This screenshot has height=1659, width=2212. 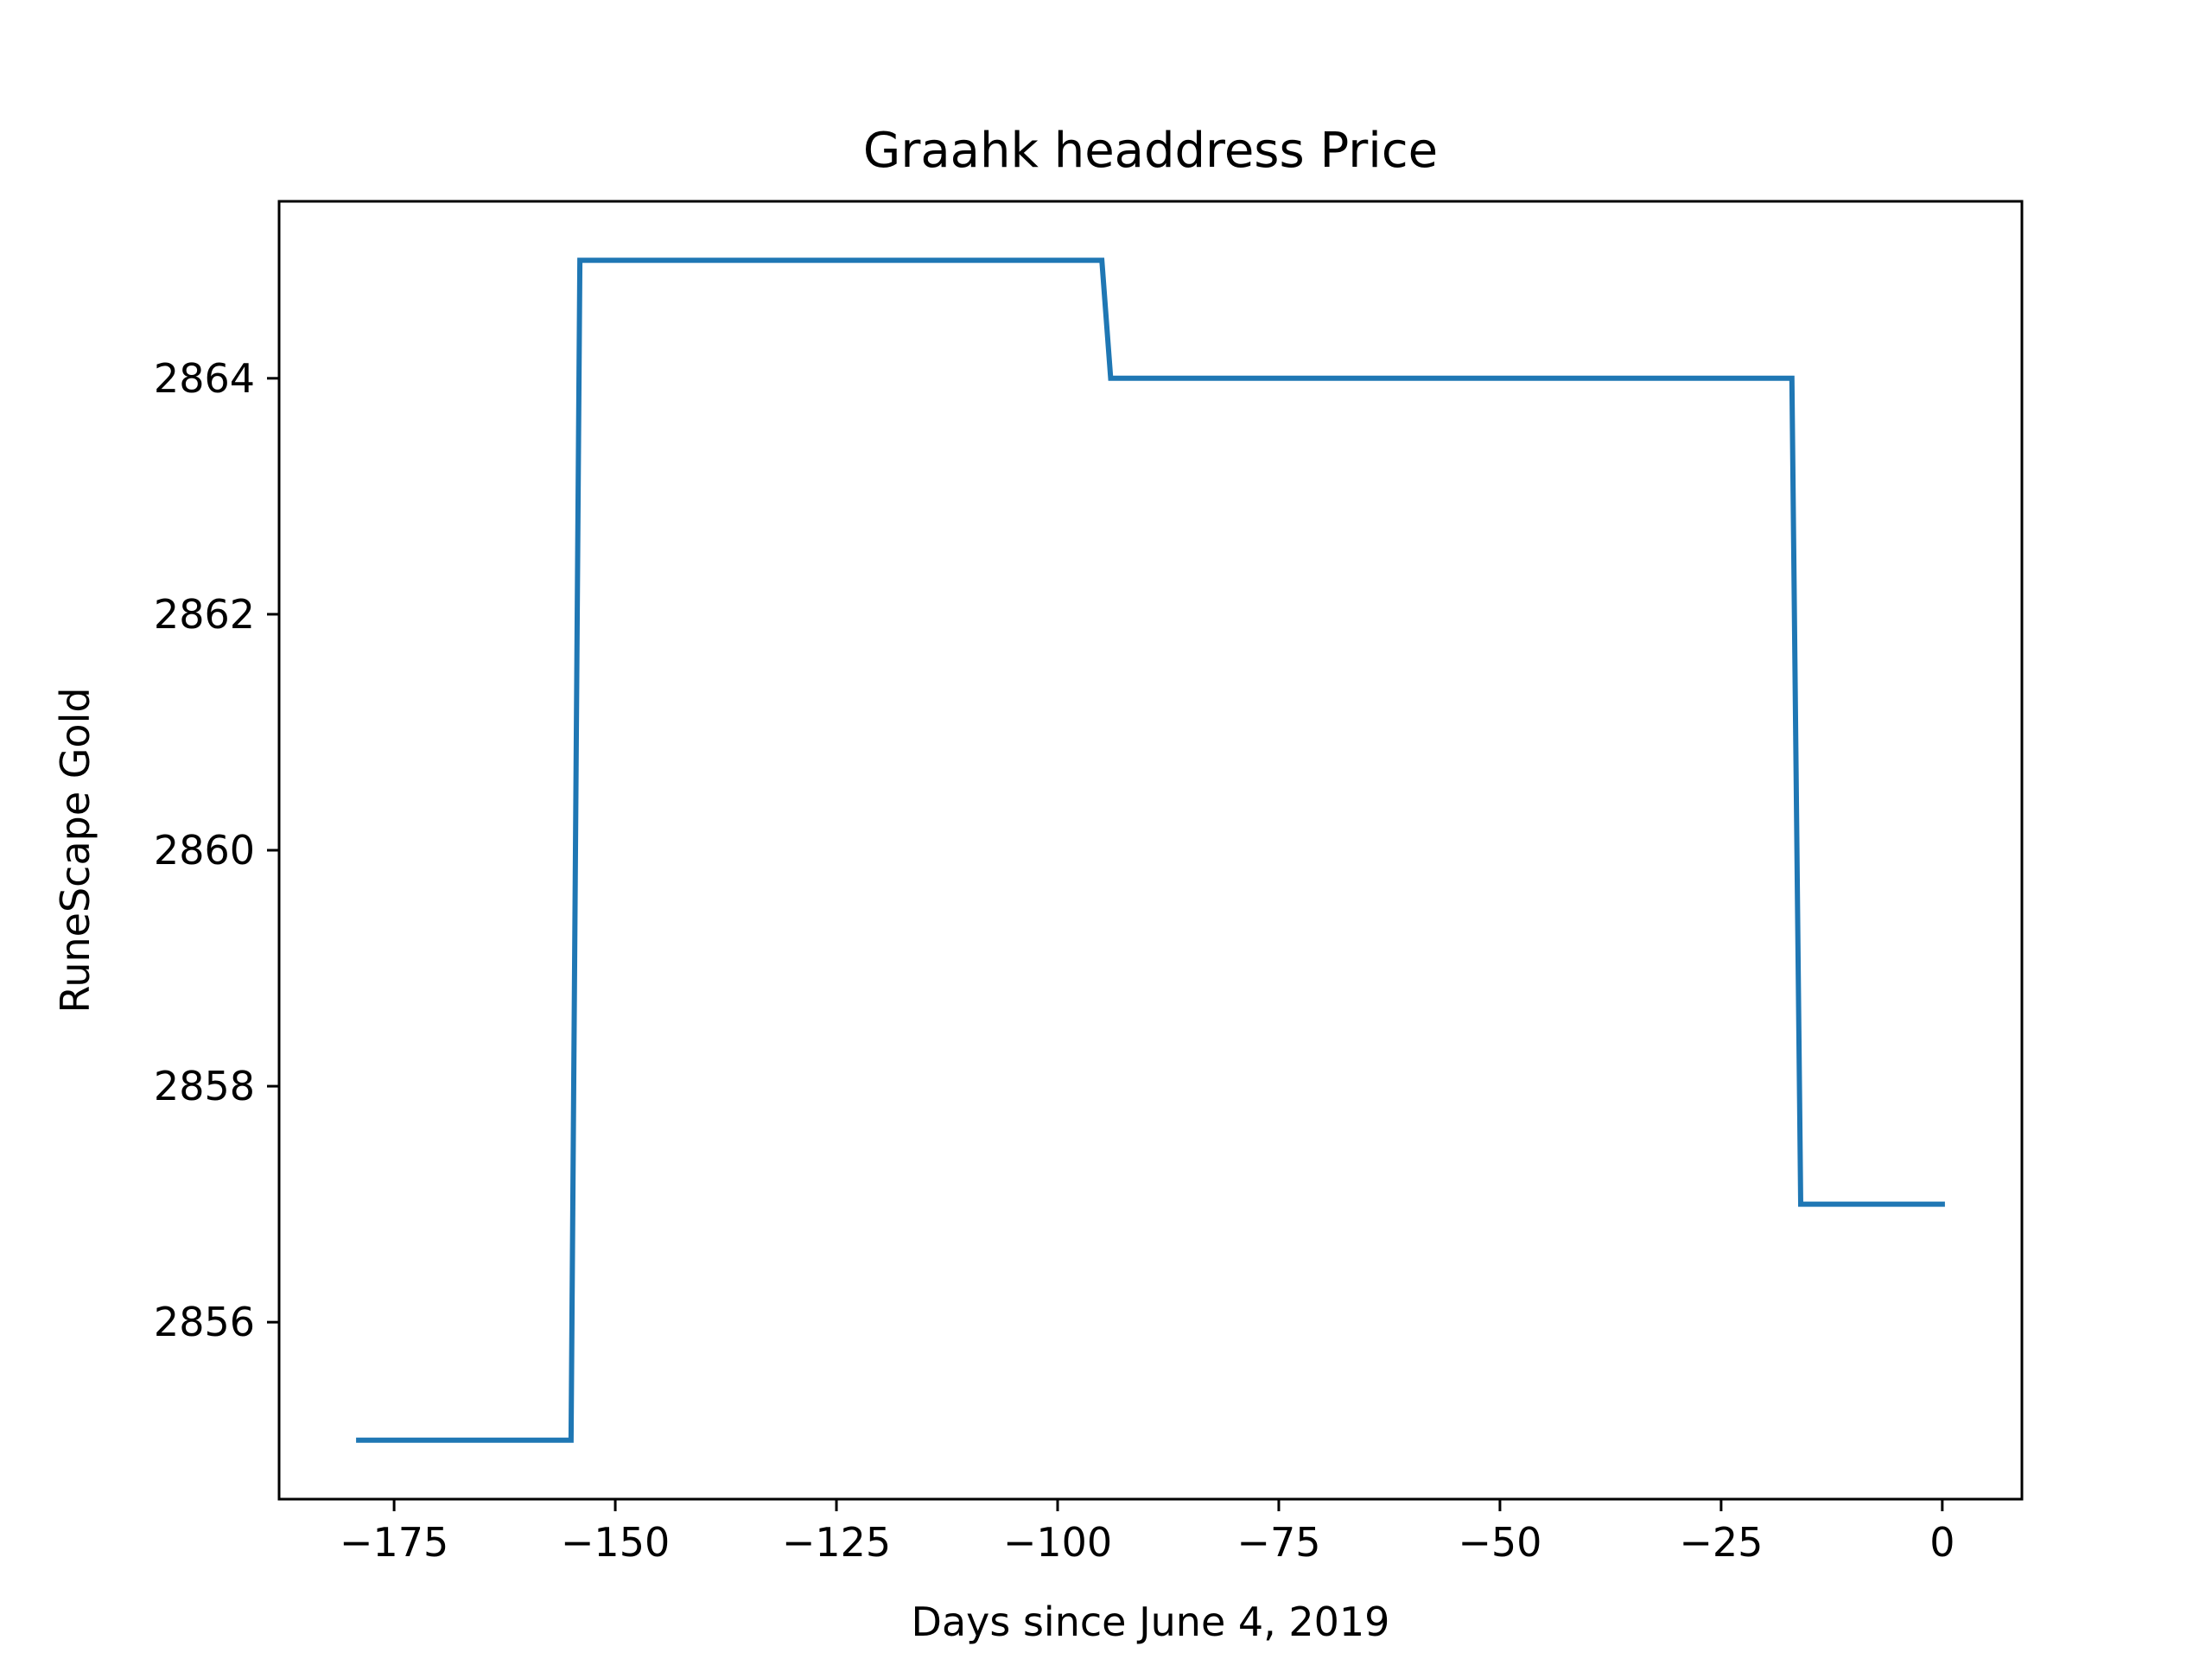 What do you see at coordinates (1721, 1542) in the screenshot?
I see `x-tick-label: −25` at bounding box center [1721, 1542].